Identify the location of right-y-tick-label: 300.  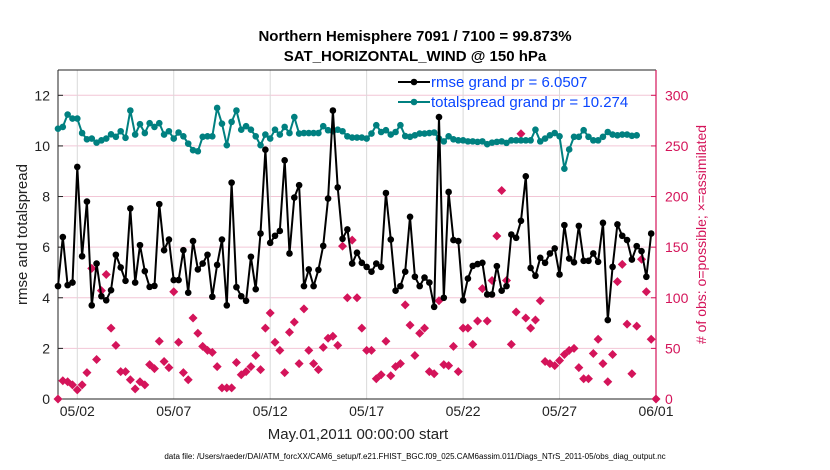
(677, 95).